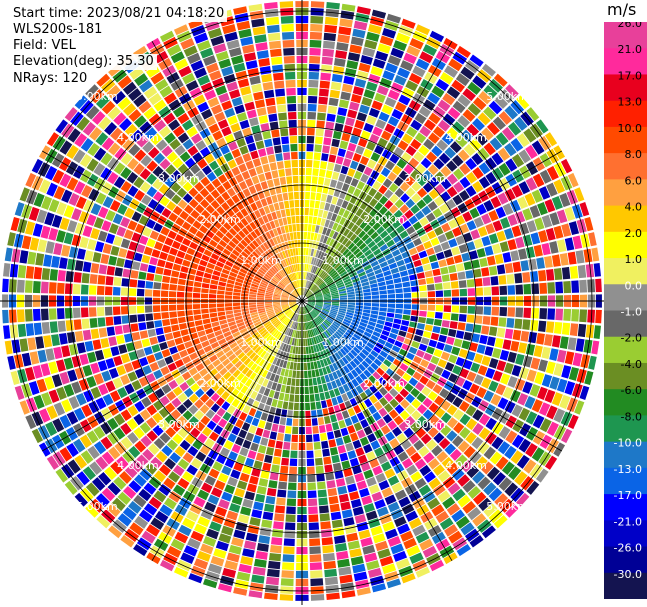  What do you see at coordinates (625, 271) in the screenshot?
I see `colorbar-swatch` at bounding box center [625, 271].